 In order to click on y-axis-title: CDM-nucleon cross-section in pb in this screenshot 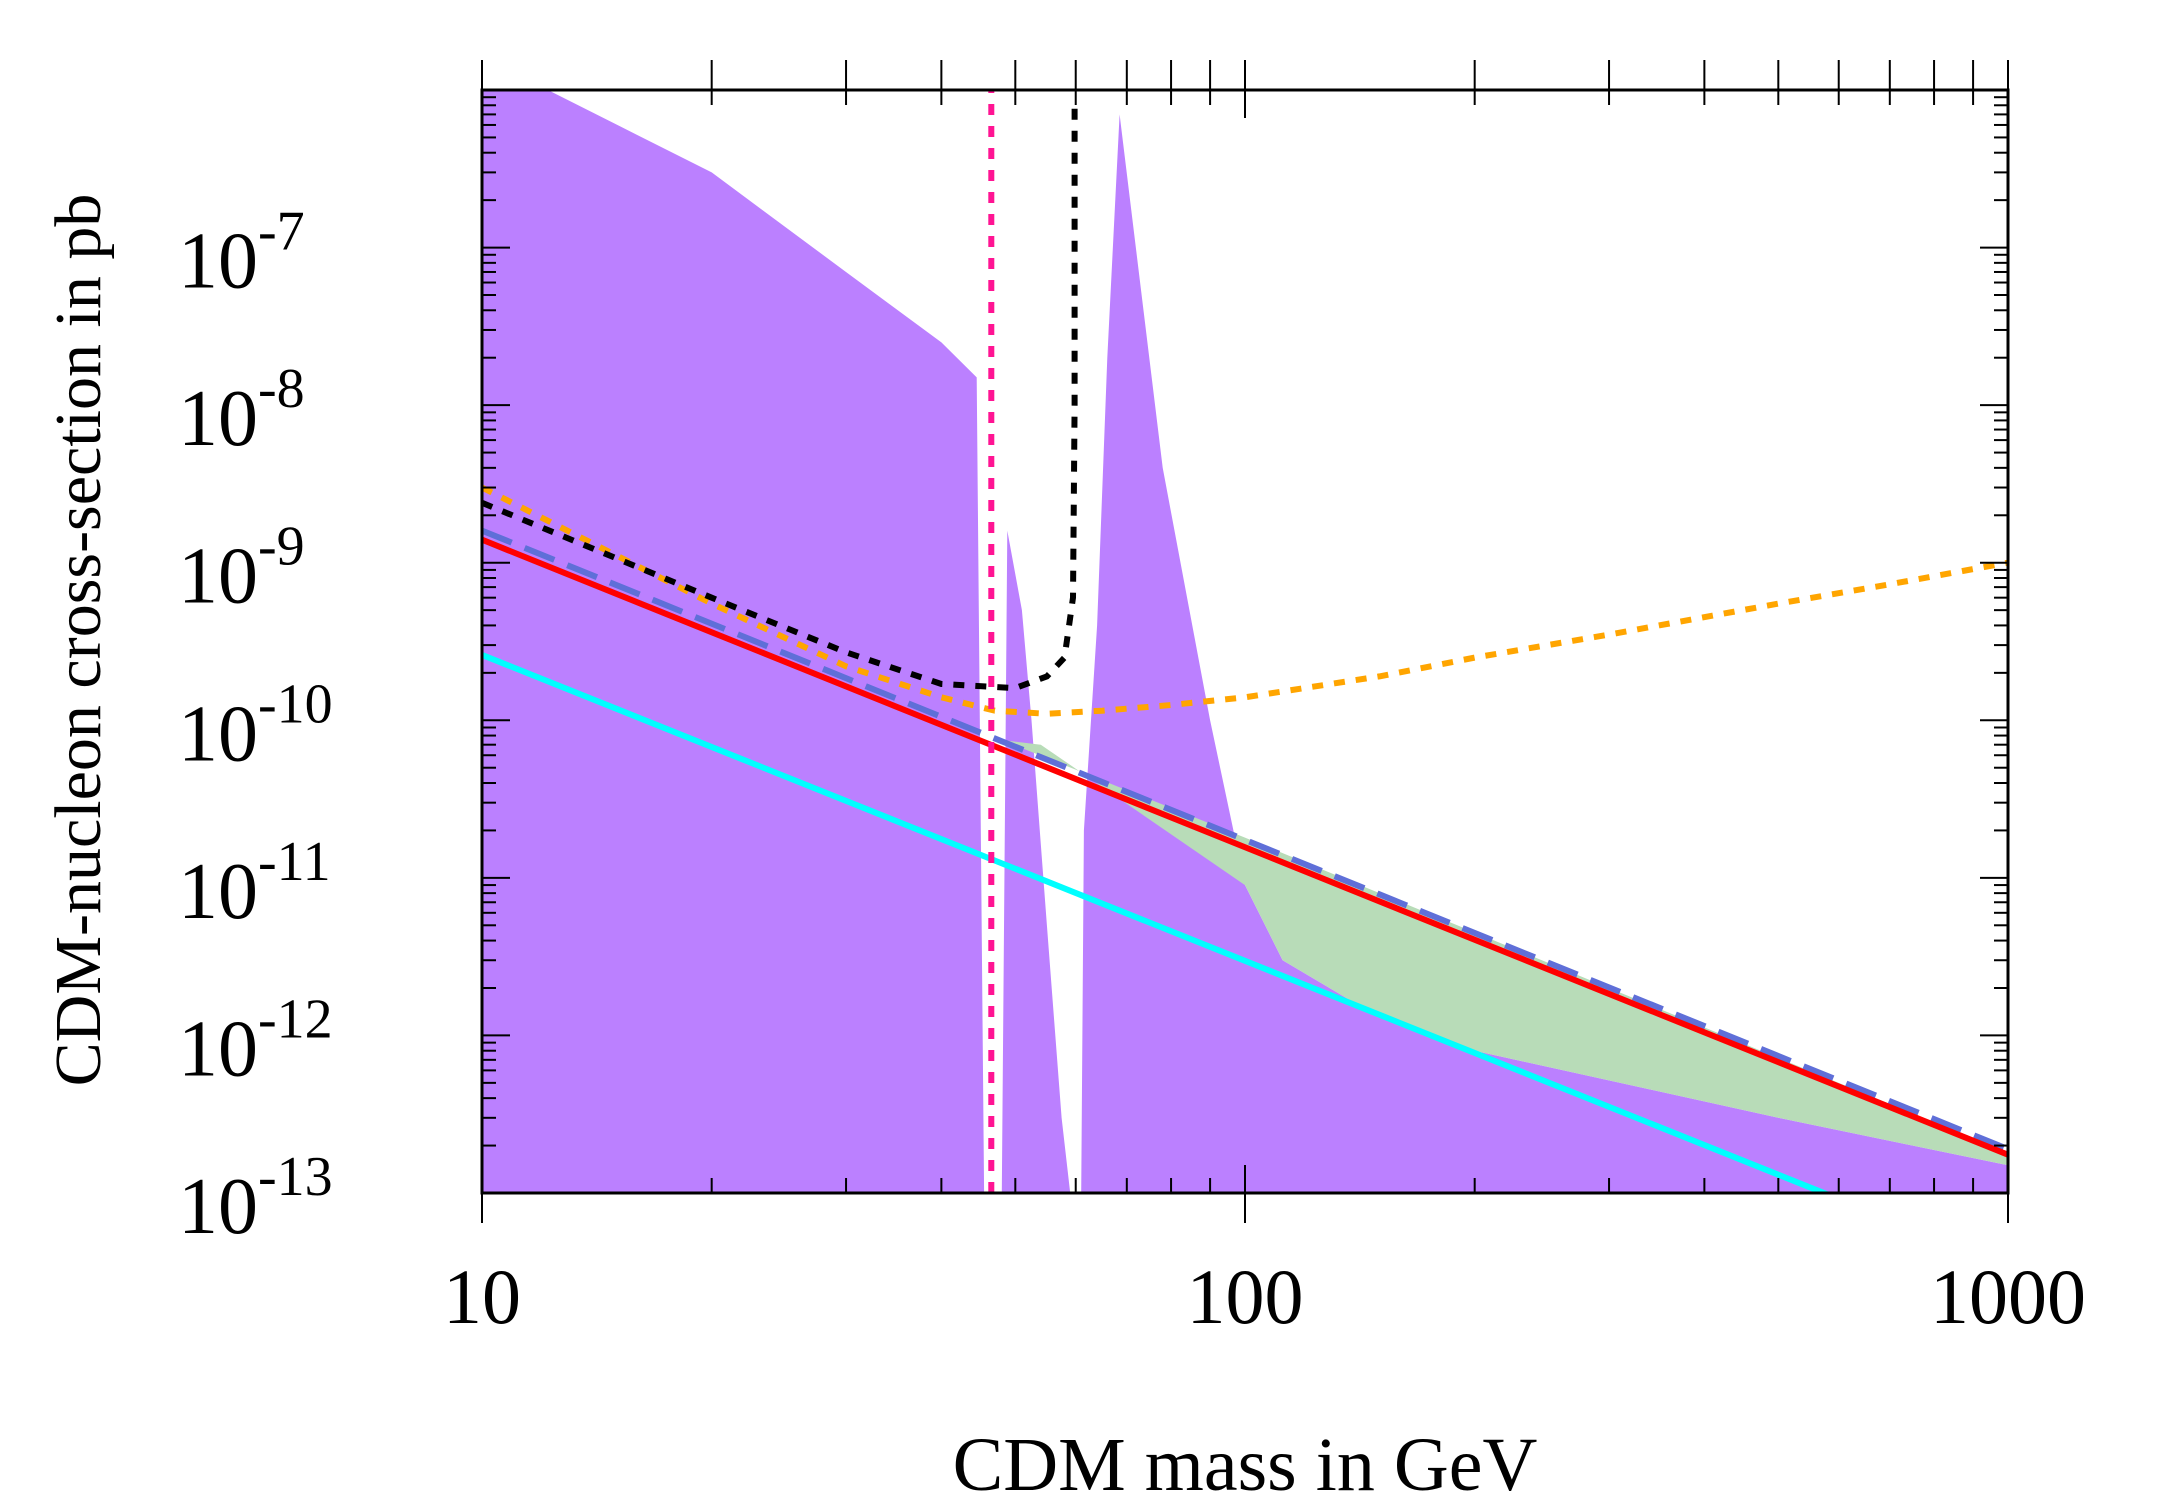, I will do `click(78, 640)`.